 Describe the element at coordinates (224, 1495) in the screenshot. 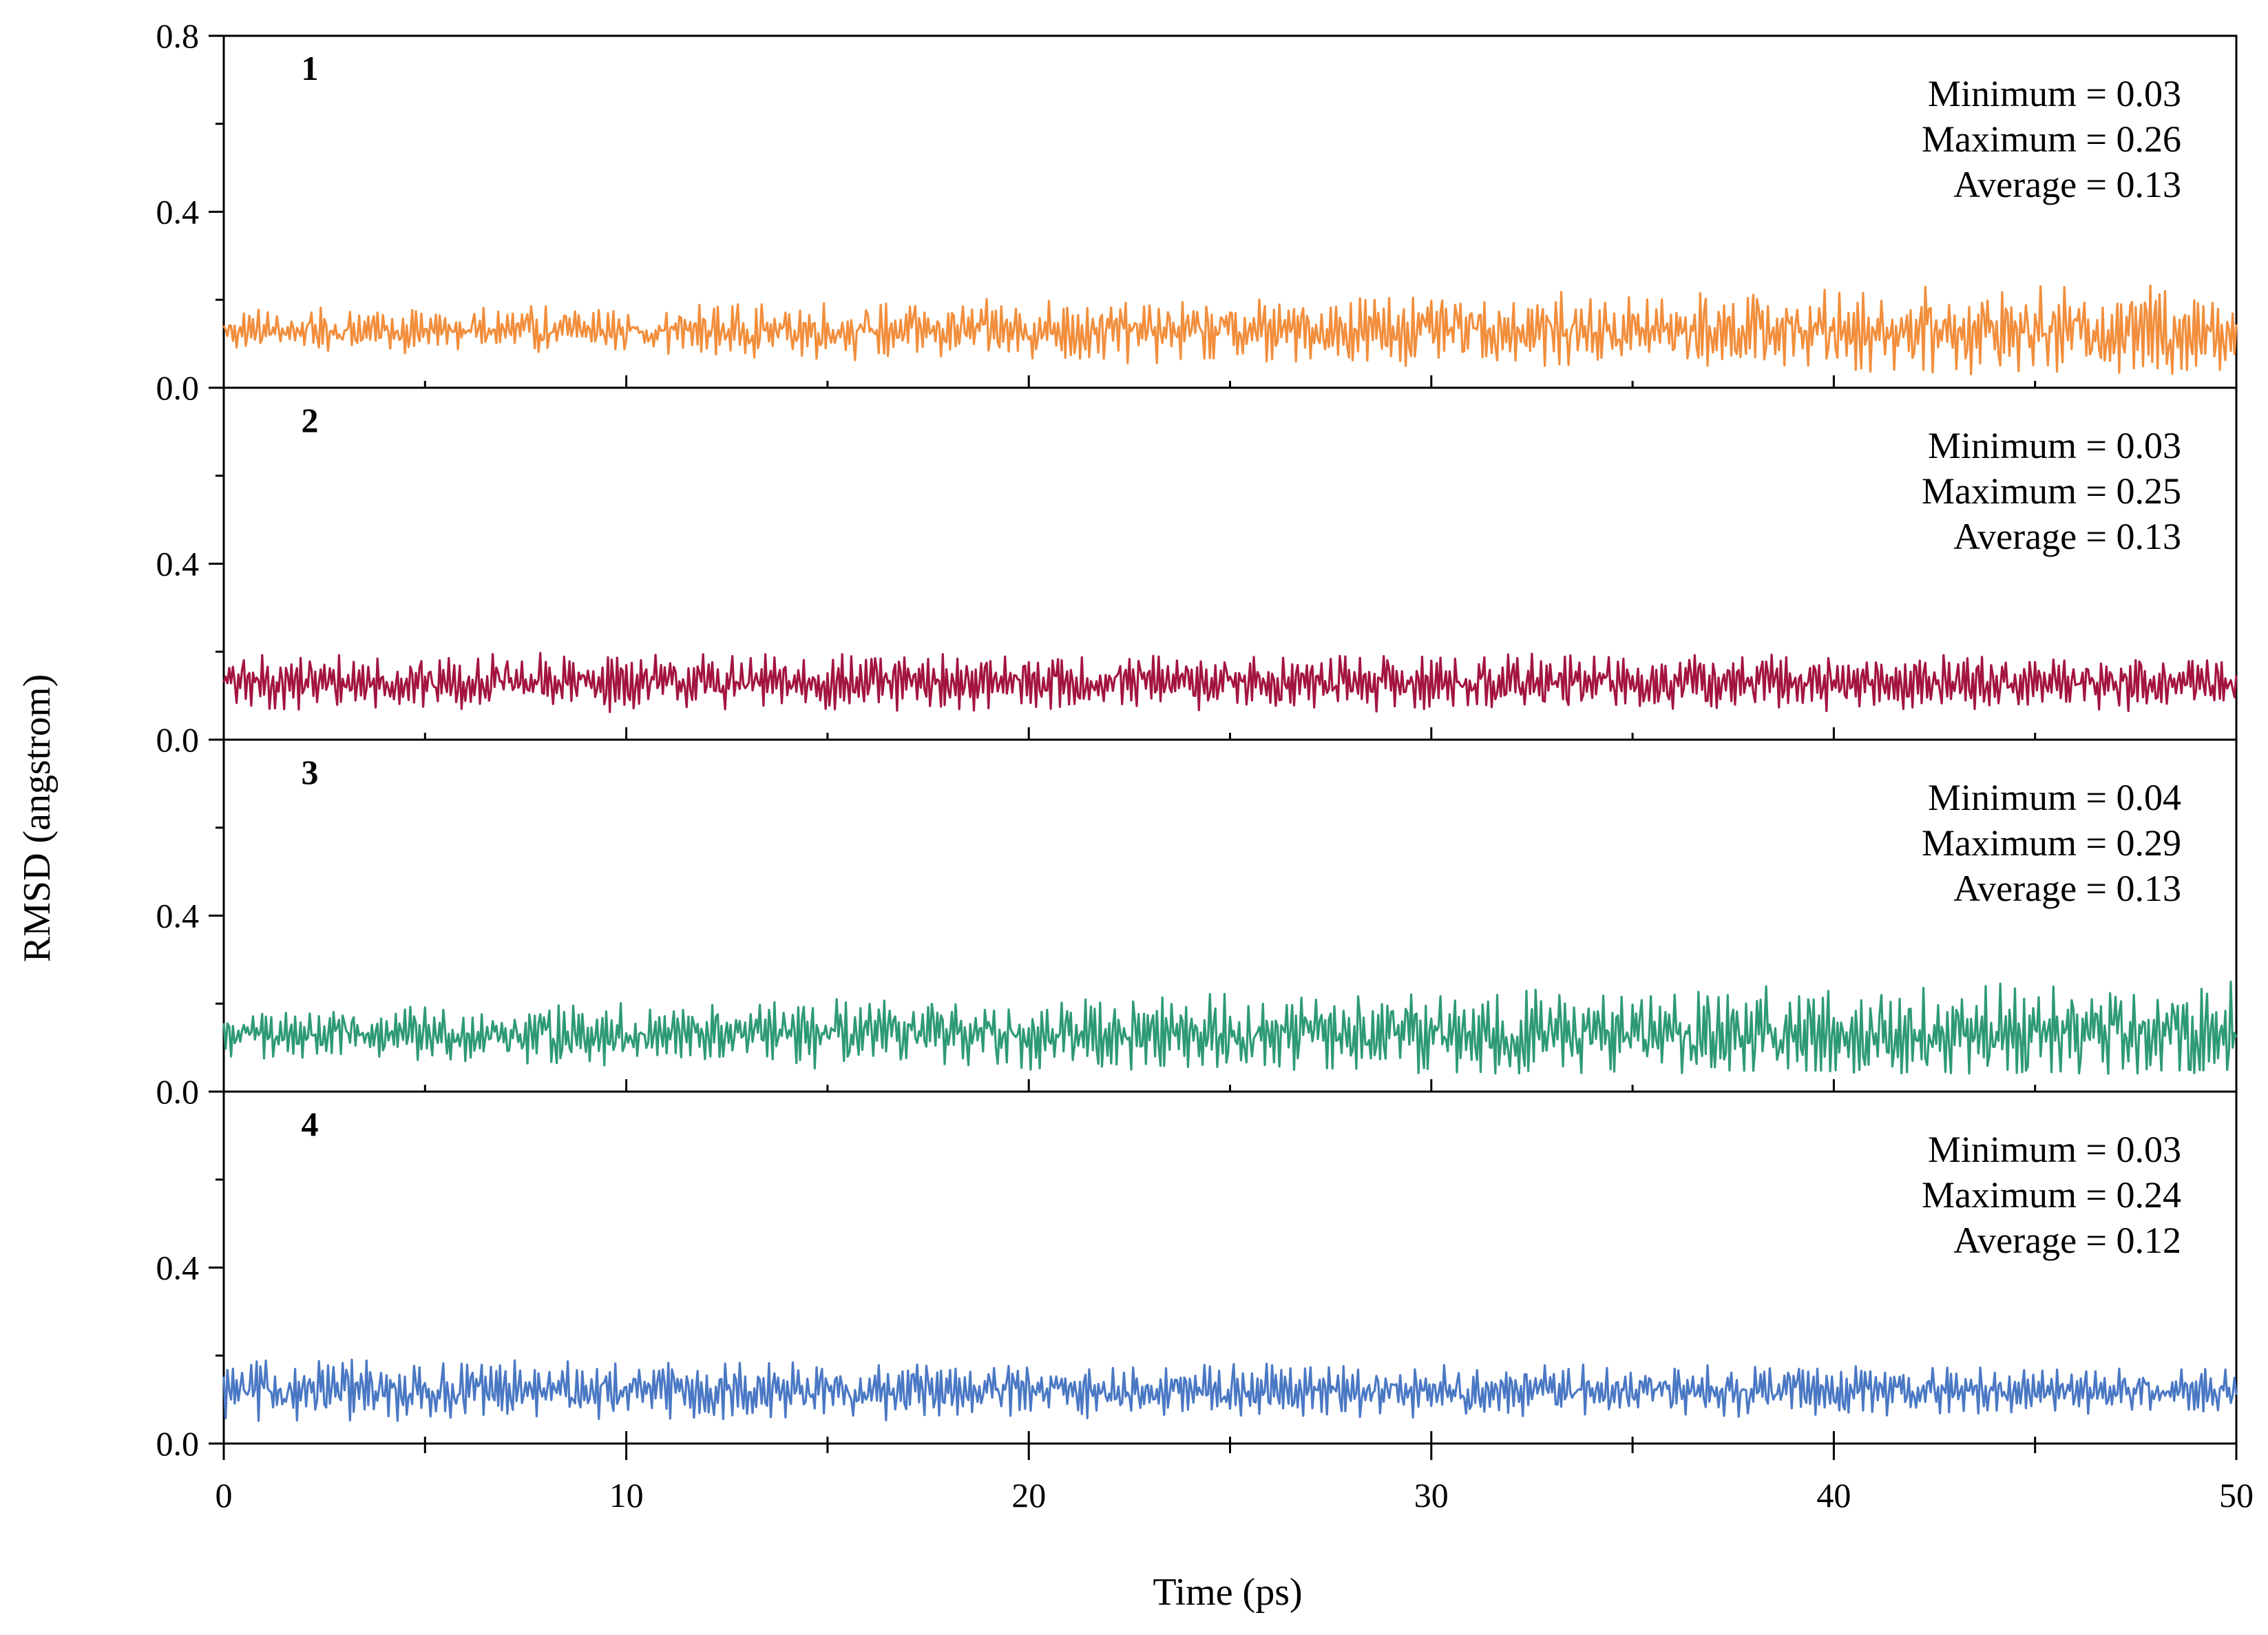

I see `x-tick-label: 0` at that location.